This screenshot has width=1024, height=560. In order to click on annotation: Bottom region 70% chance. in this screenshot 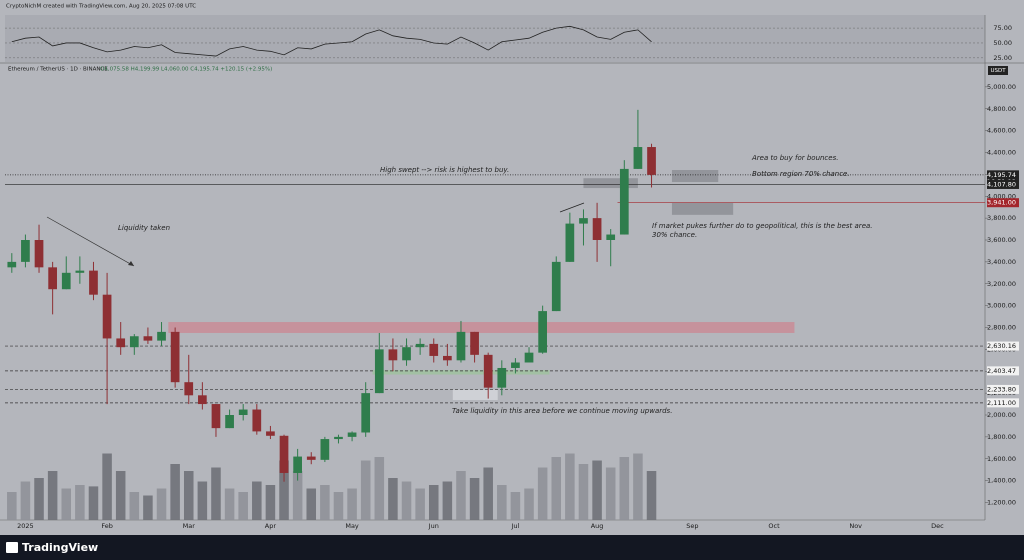, I will do `click(801, 174)`.